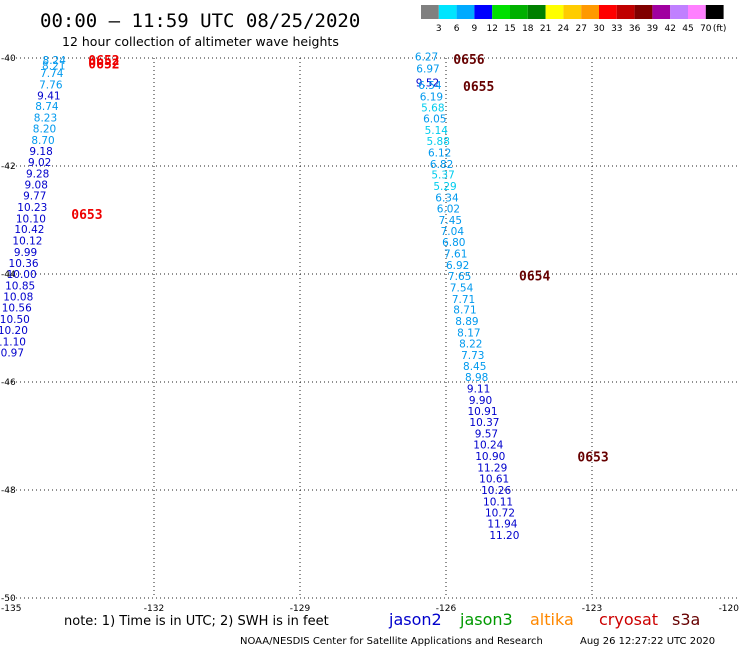 The image size is (740, 650). What do you see at coordinates (40, 152) in the screenshot?
I see `swh-value-label: 9.18` at bounding box center [40, 152].